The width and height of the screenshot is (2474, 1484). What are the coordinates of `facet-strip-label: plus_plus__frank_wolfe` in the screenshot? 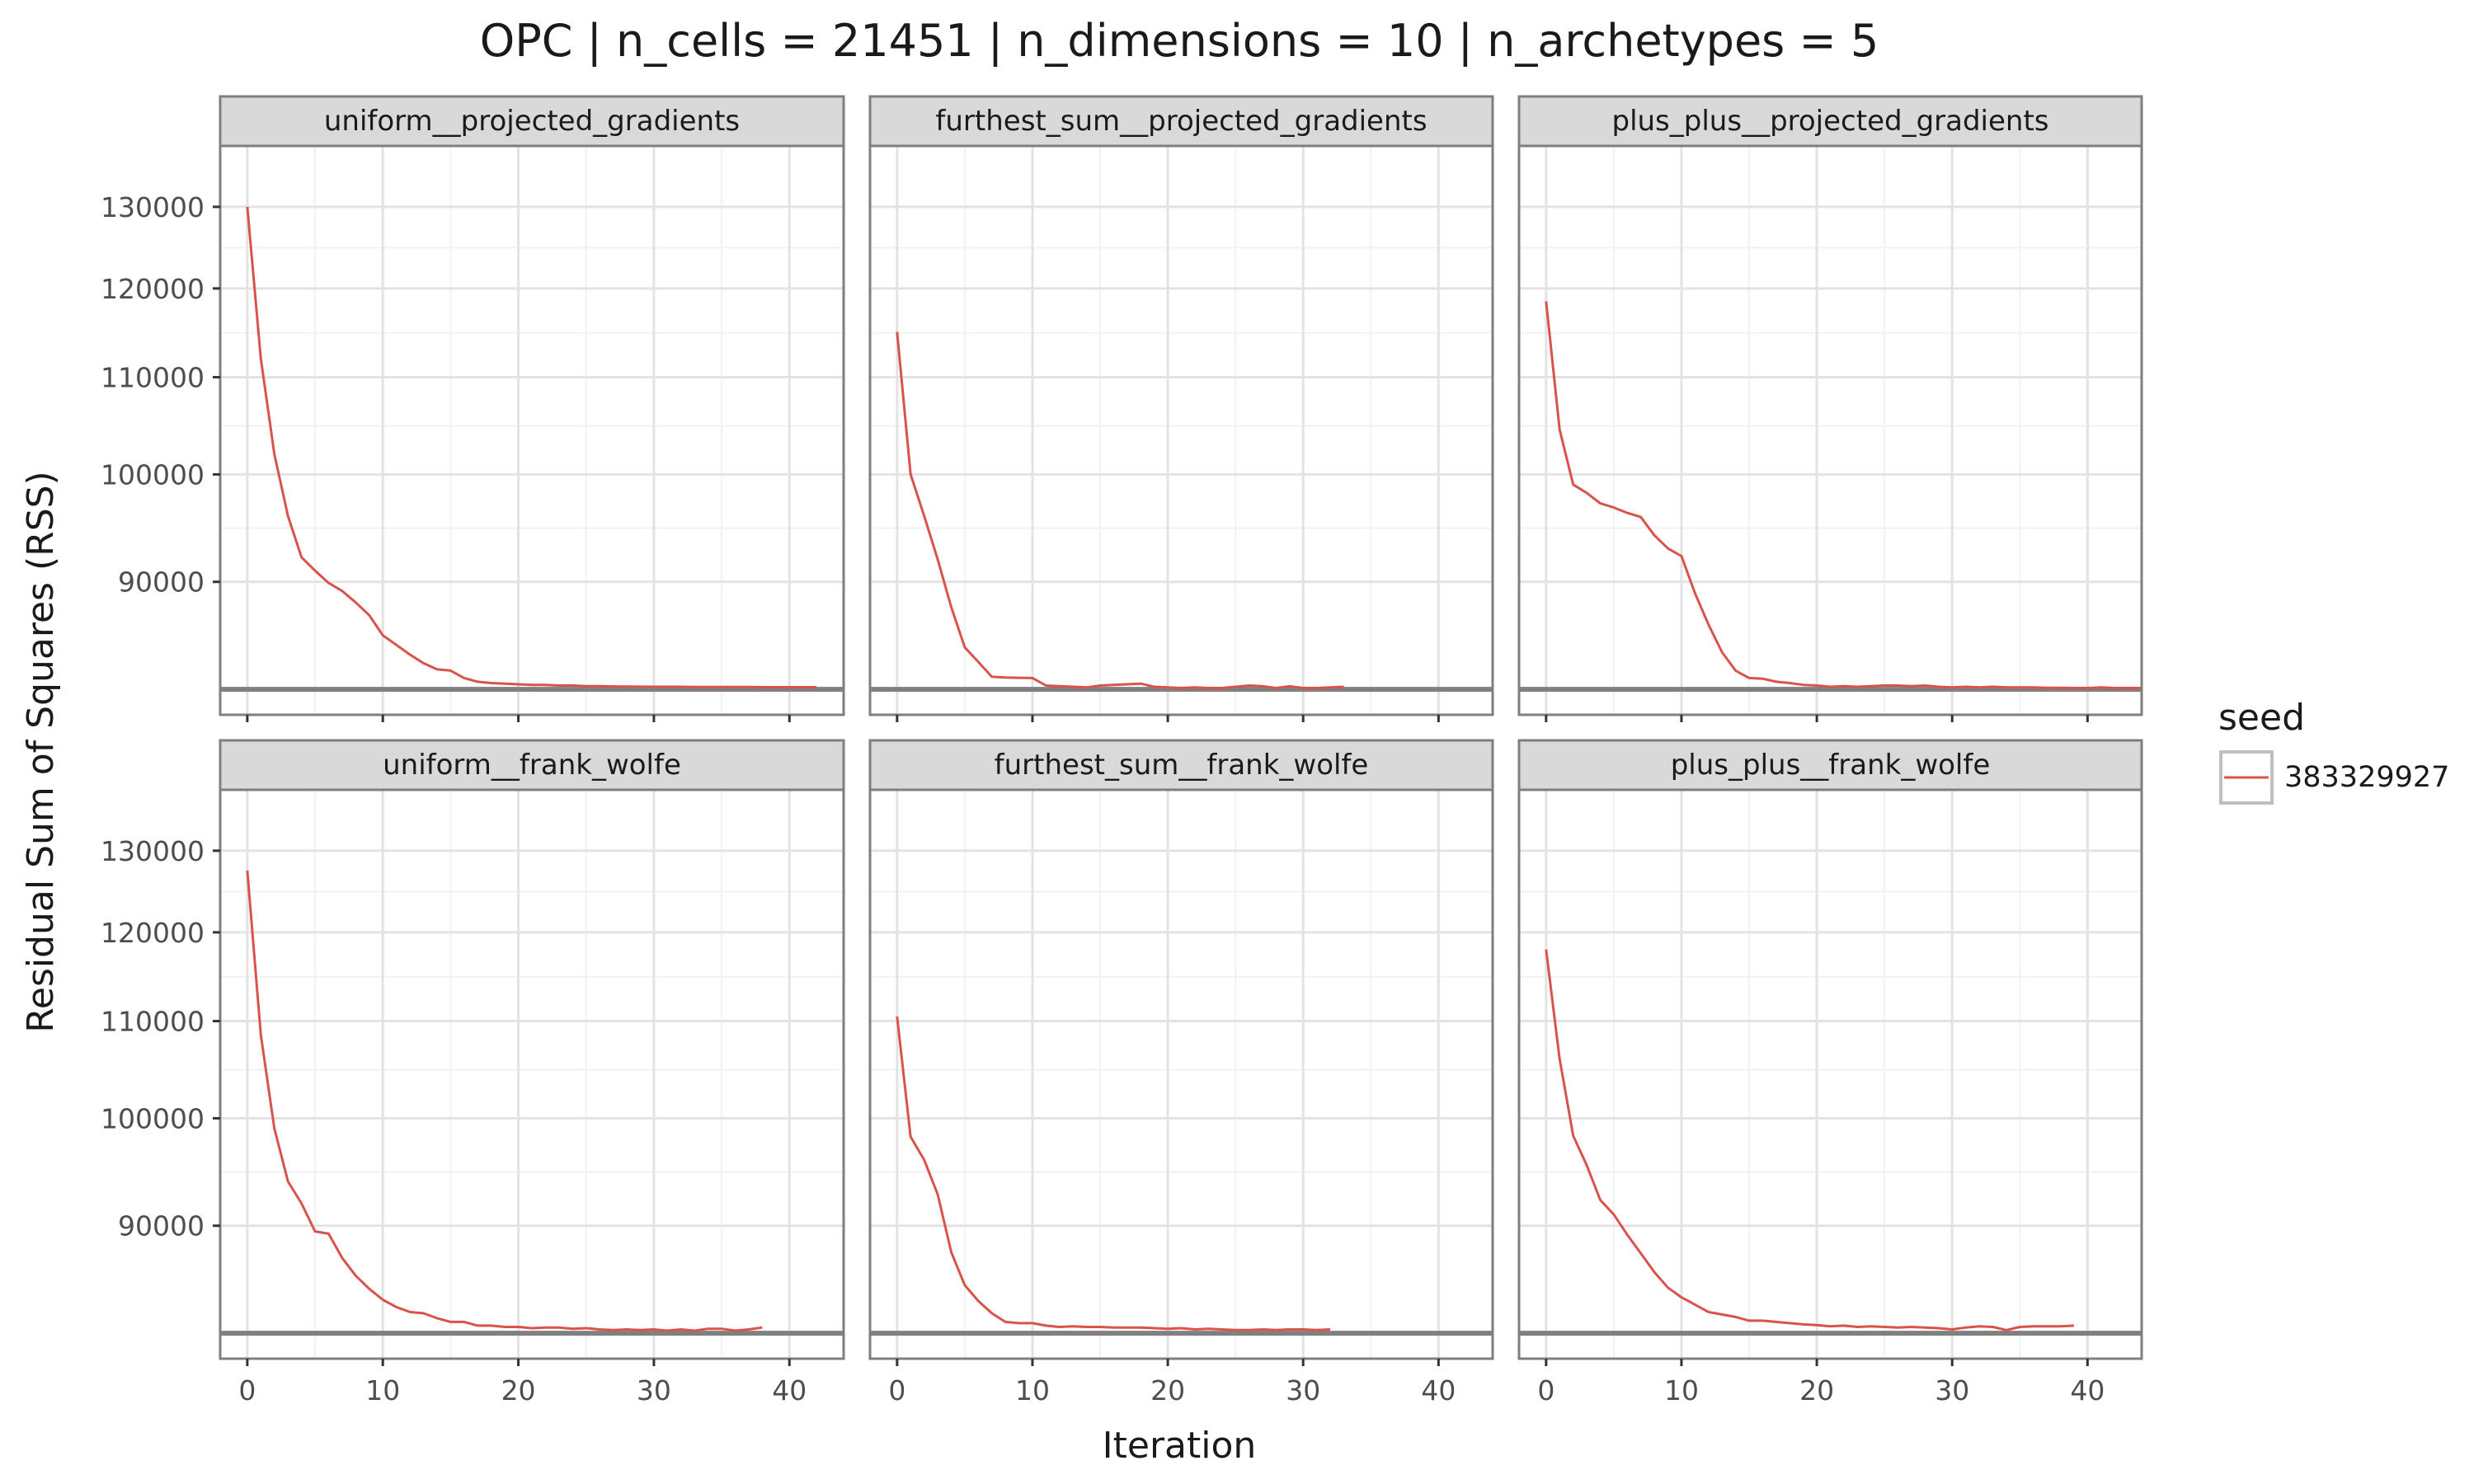 It's located at (1831, 765).